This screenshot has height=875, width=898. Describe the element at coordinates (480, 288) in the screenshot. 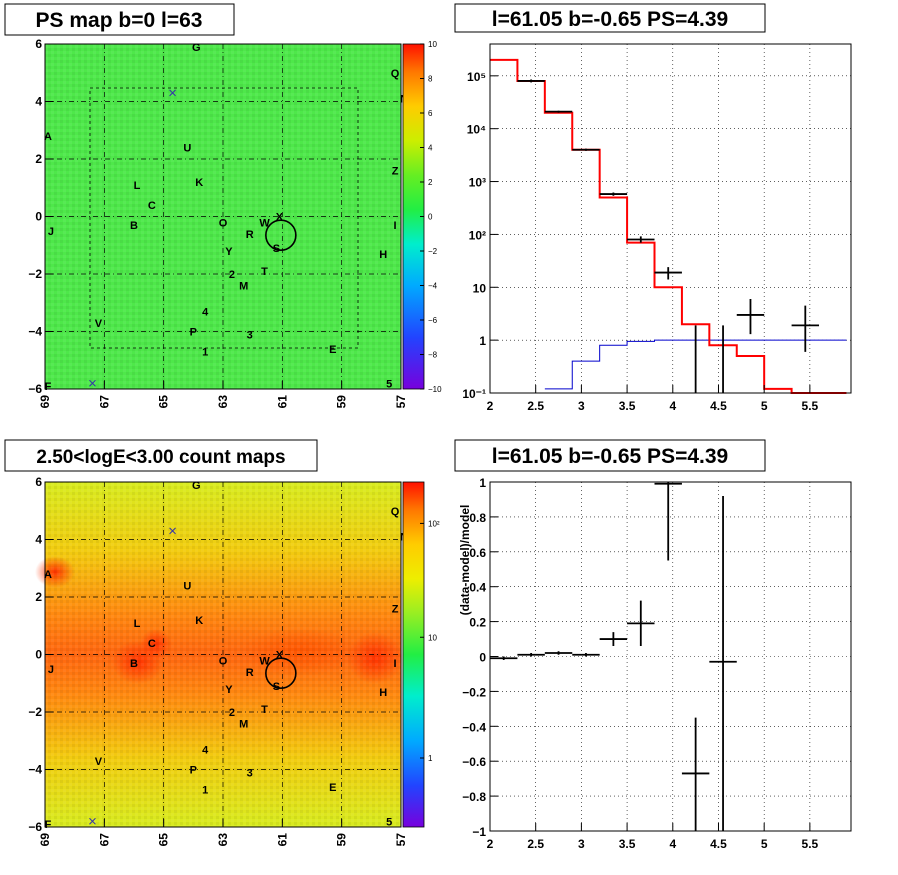

I see `y-tick-label: 10` at that location.